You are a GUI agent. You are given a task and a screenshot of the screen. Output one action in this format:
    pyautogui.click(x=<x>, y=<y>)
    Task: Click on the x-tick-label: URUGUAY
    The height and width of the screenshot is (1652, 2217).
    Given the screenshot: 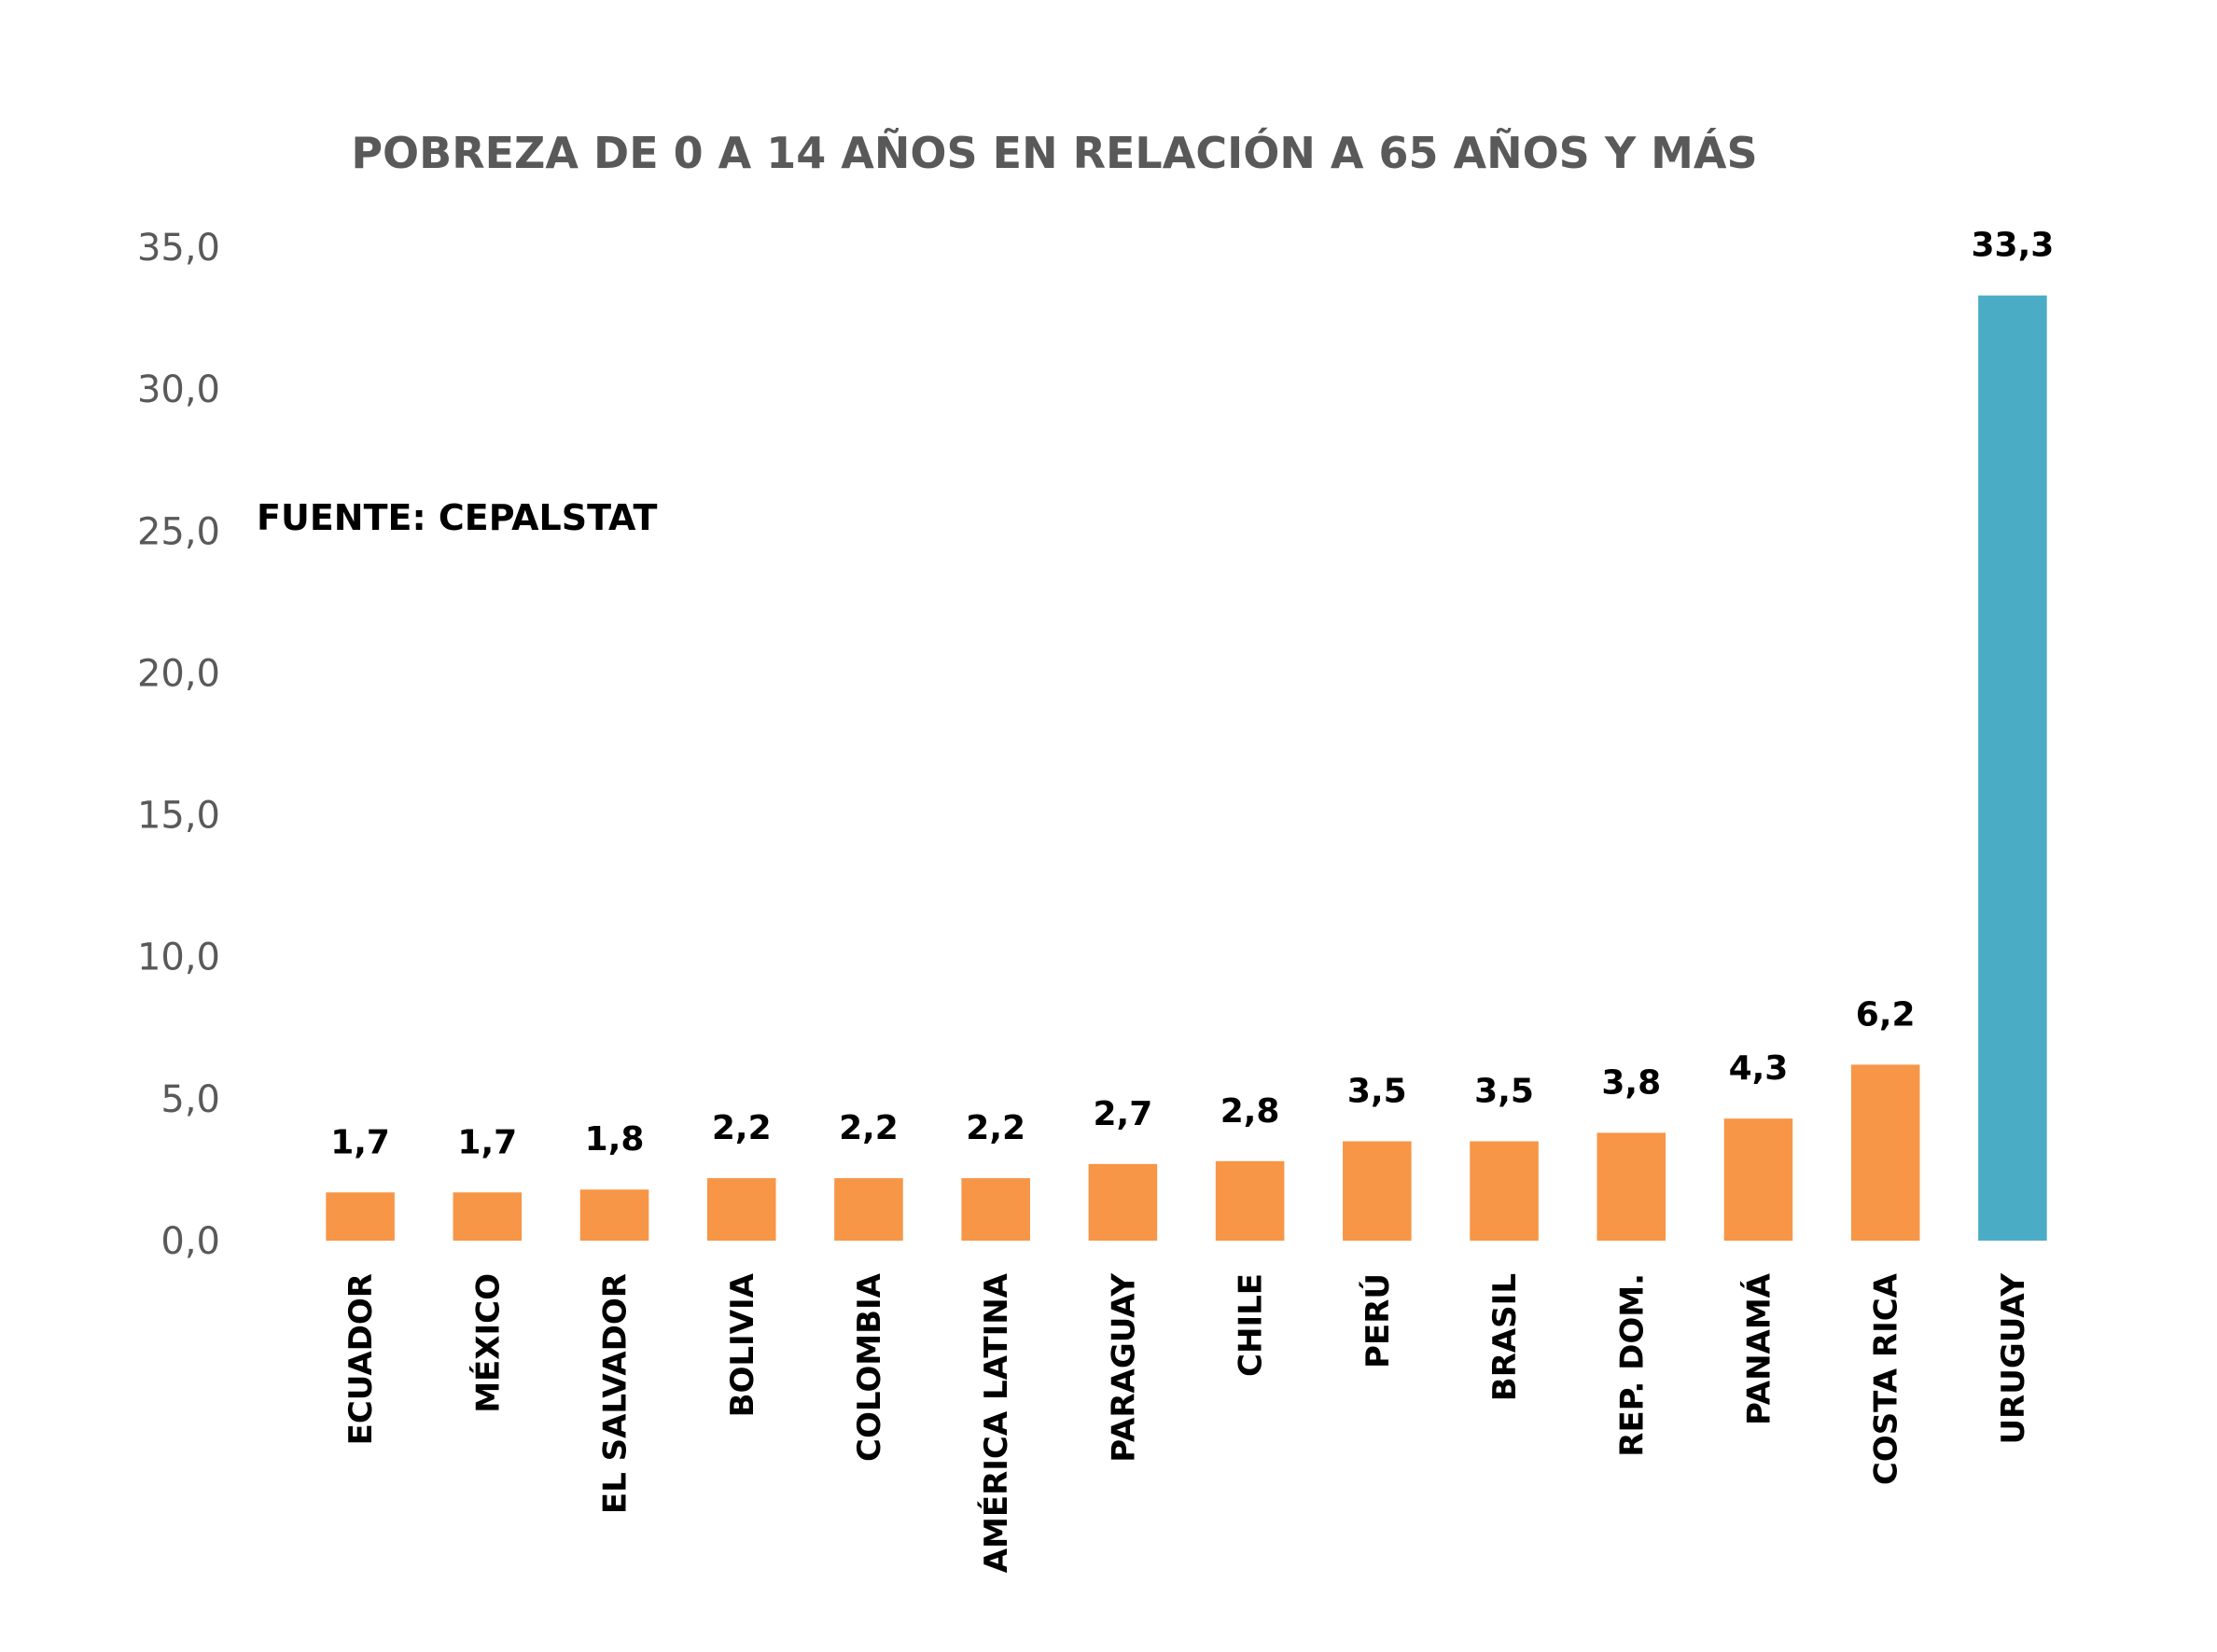 What is the action you would take?
    pyautogui.click(x=2013, y=1359)
    